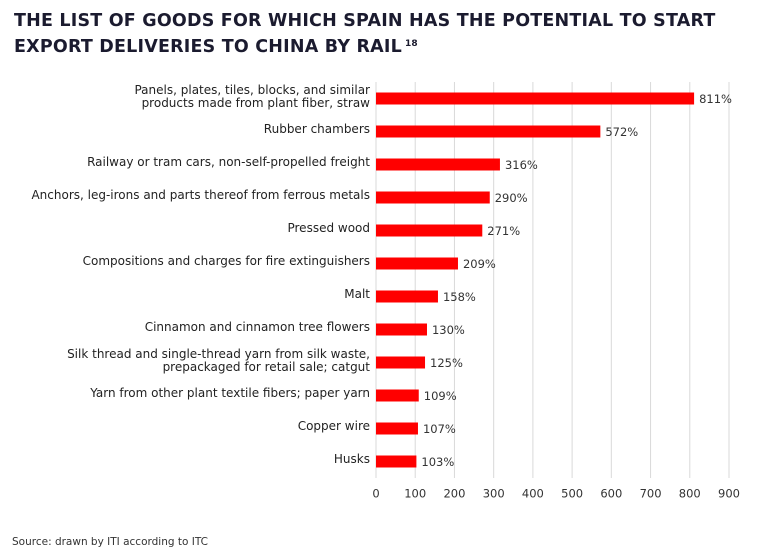  What do you see at coordinates (411, 44) in the screenshot?
I see `title-footnote: 18` at bounding box center [411, 44].